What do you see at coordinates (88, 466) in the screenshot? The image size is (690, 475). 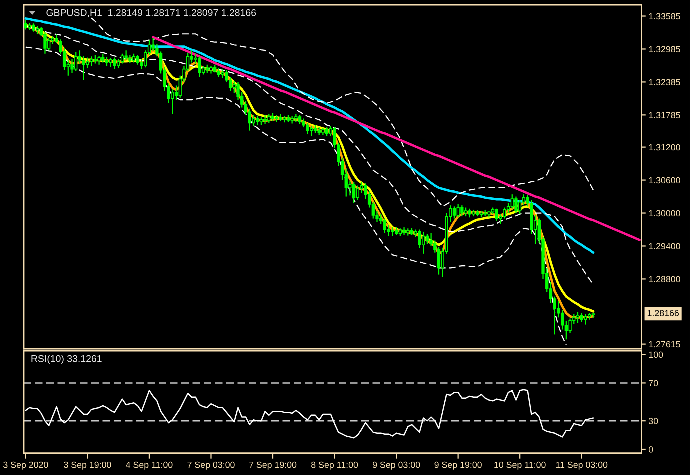 I see `x-tick-label: 3 Sep 19:00` at bounding box center [88, 466].